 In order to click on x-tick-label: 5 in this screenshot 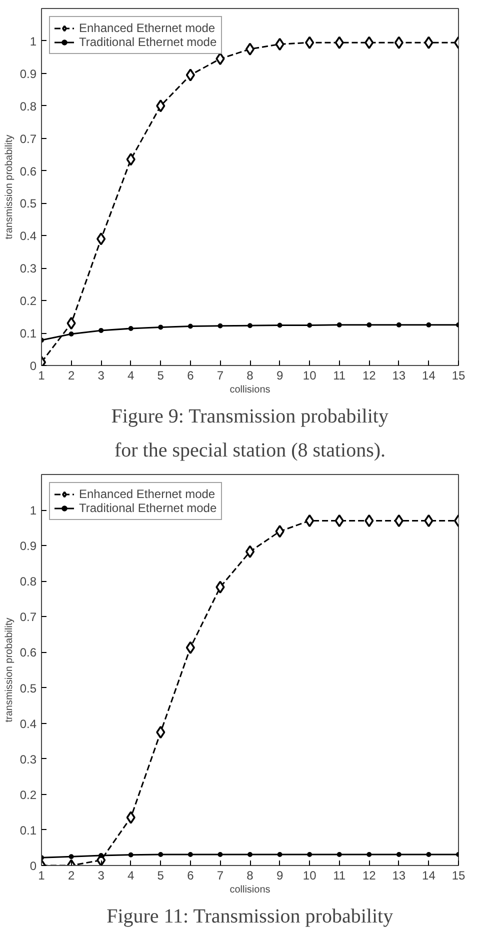, I will do `click(160, 375)`.